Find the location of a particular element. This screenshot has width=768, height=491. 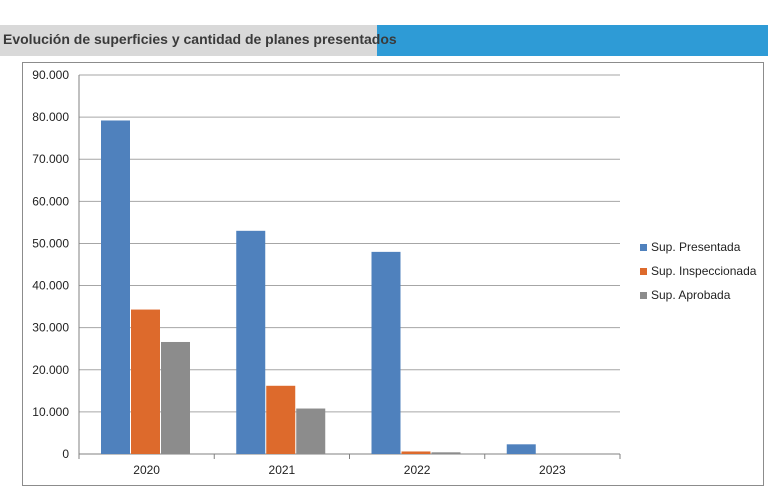

bar-sup-presentada-2022 is located at coordinates (386, 352).